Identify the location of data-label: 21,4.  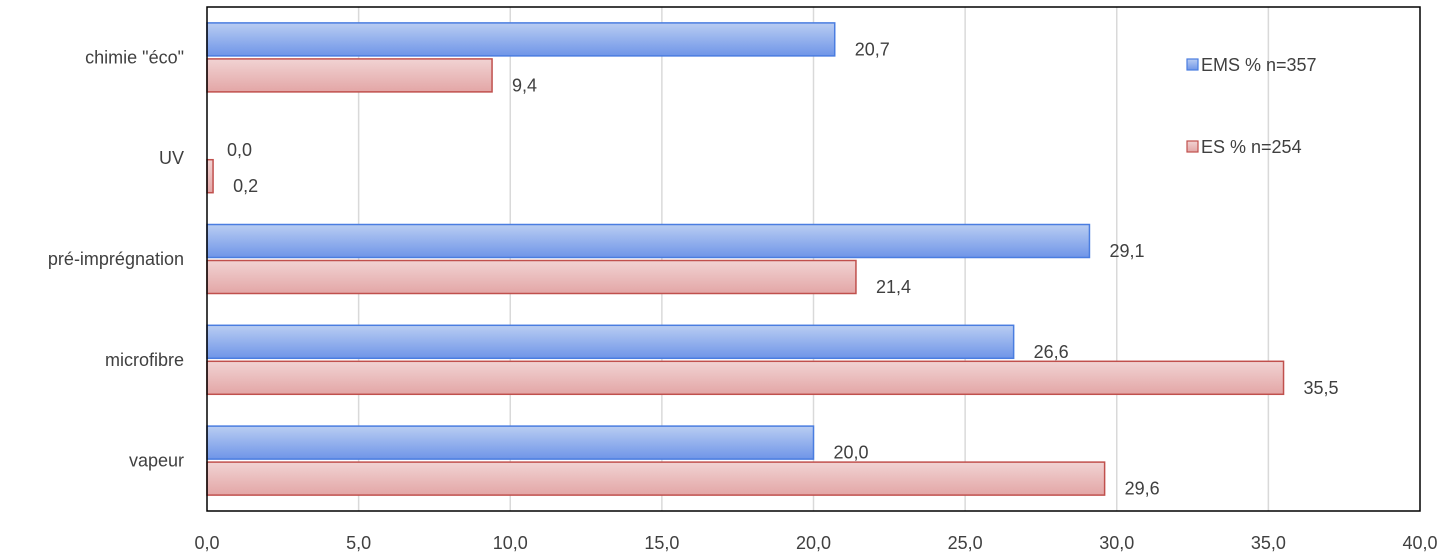
(893, 287).